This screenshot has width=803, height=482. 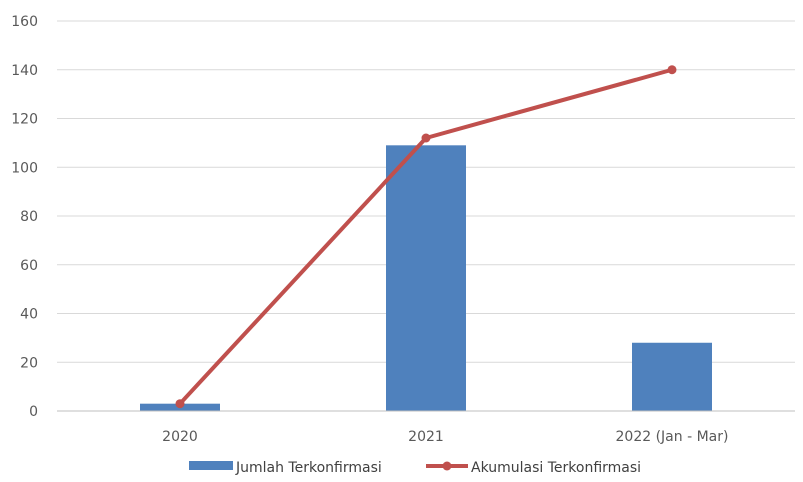 I want to click on x-axis-tick-labels: 2020 2021 2022 (Jan - Mar), so click(x=445, y=437).